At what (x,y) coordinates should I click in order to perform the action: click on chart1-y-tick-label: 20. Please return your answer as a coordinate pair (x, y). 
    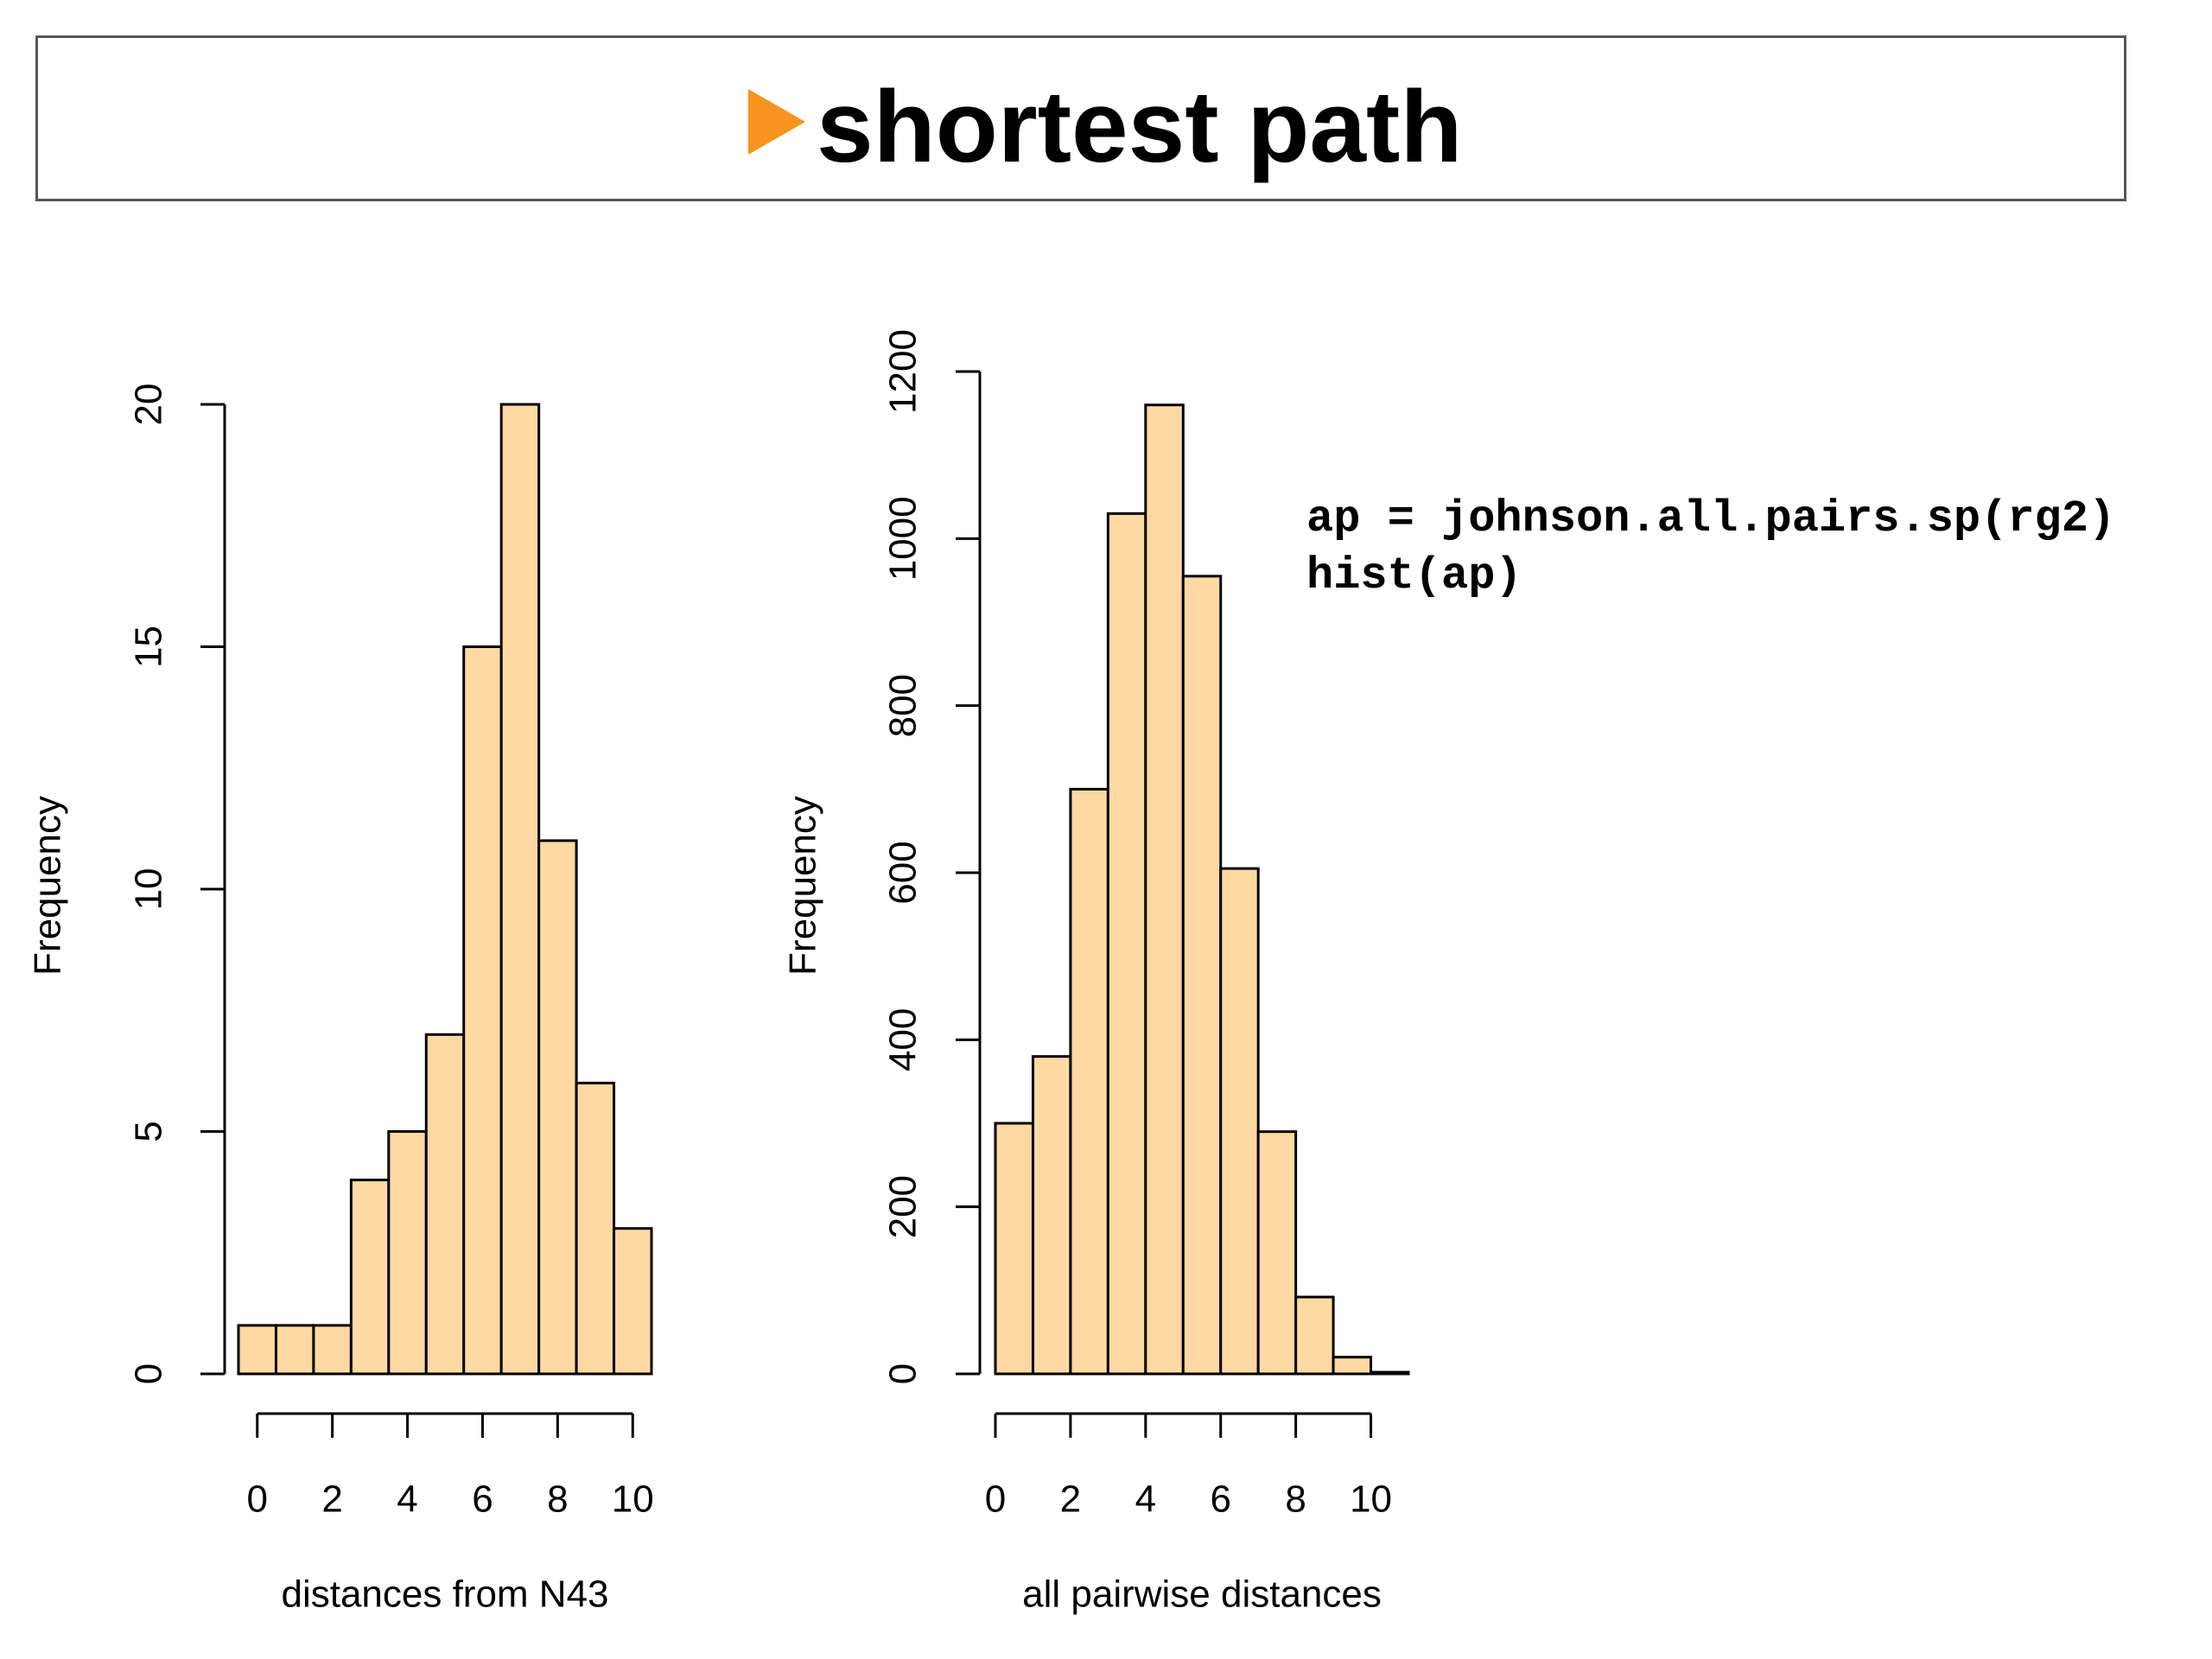
    Looking at the image, I should click on (149, 405).